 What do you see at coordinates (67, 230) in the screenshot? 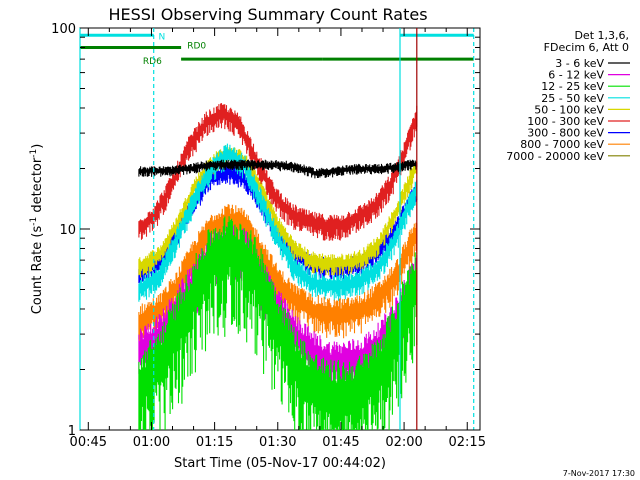
I see `y-tick-label-1: 10` at bounding box center [67, 230].